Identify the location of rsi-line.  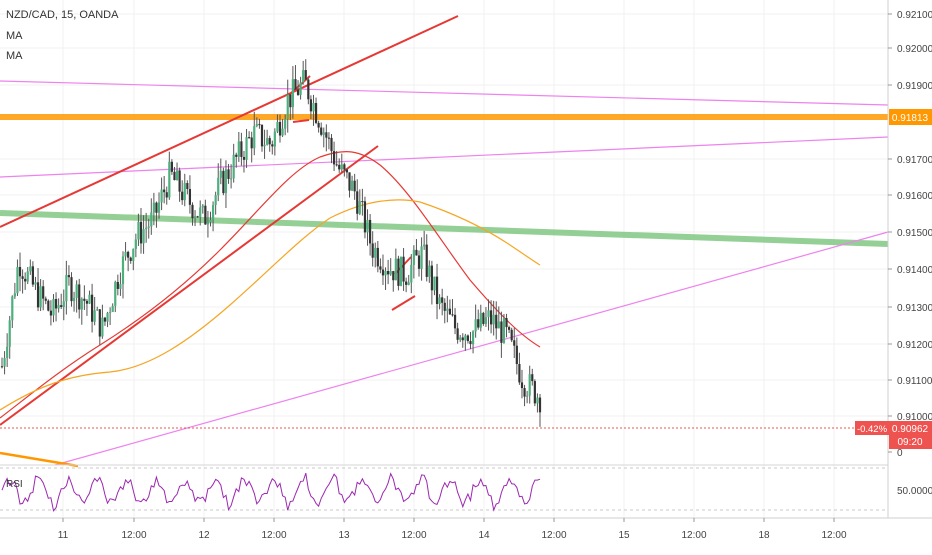
(271, 492).